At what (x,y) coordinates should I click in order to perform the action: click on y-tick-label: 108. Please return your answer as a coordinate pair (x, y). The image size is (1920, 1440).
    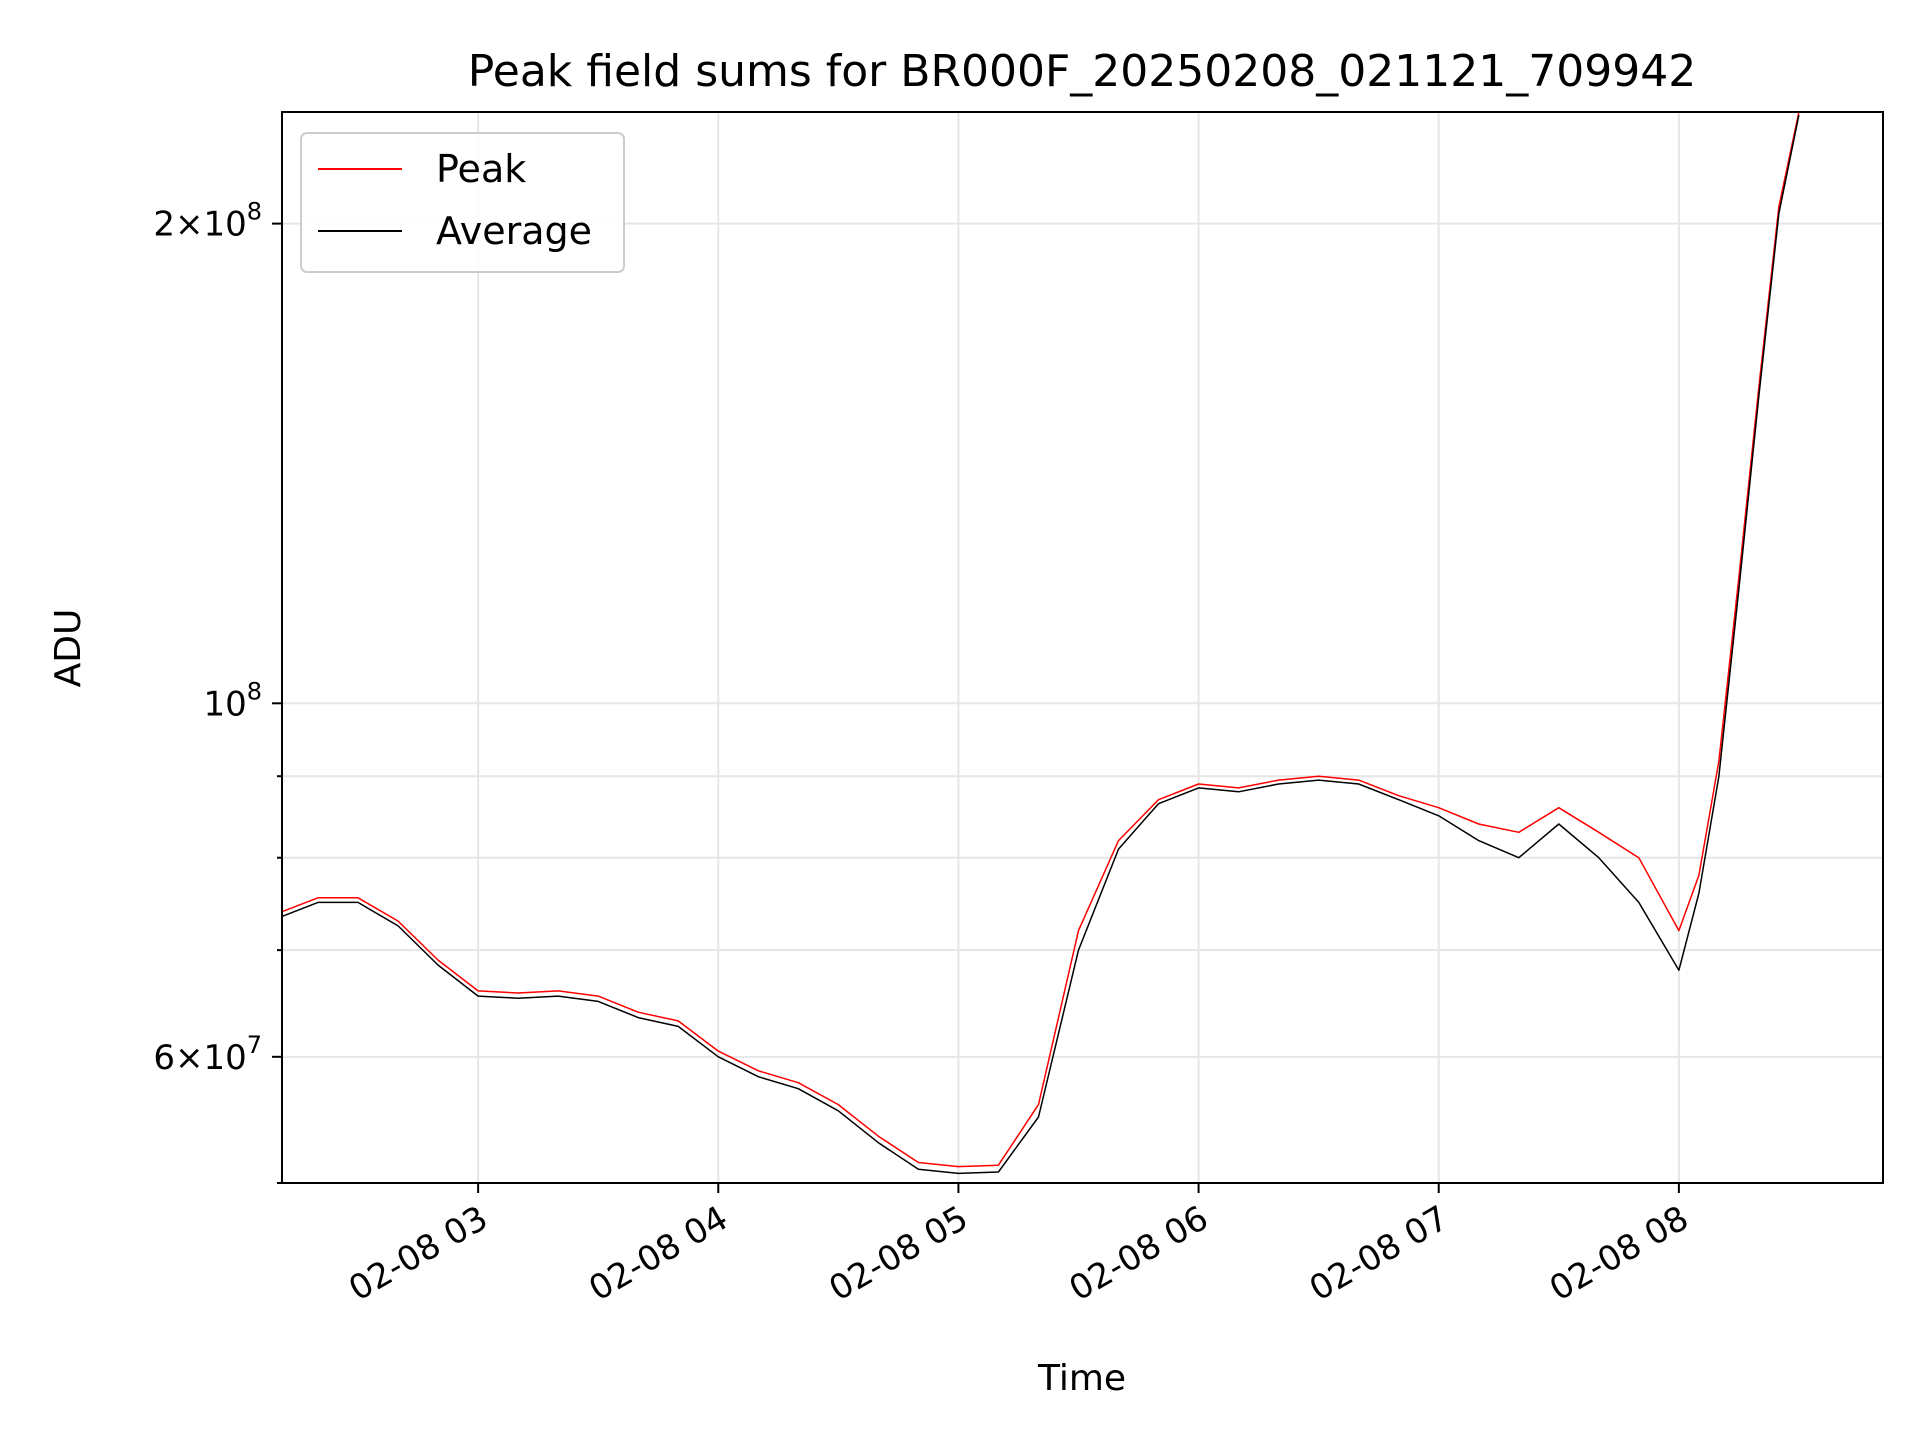
    Looking at the image, I should click on (232, 700).